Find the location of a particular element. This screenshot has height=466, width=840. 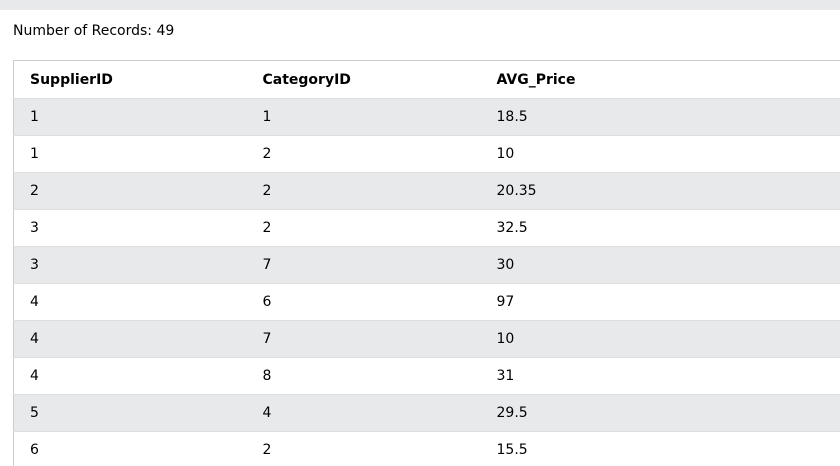

cell-supplierid: 5 is located at coordinates (130, 413).